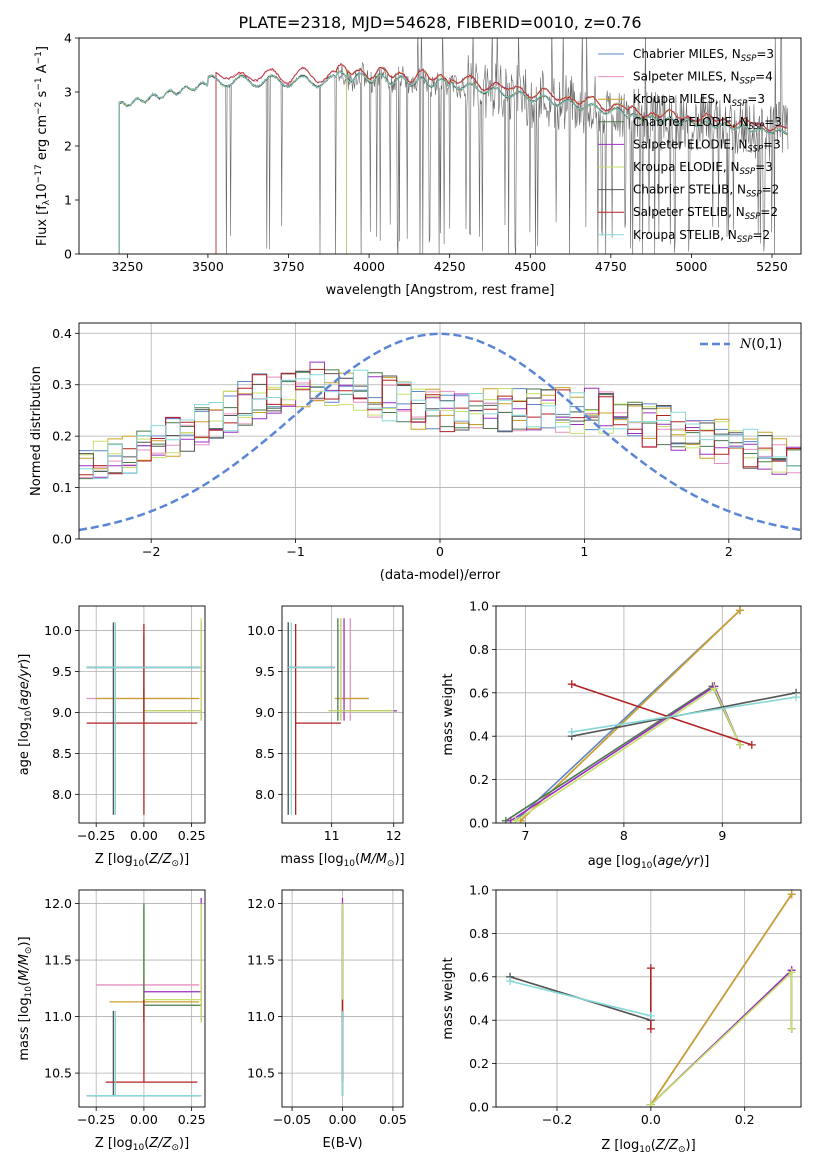  I want to click on x-tick-label: −0.25, so click(96, 835).